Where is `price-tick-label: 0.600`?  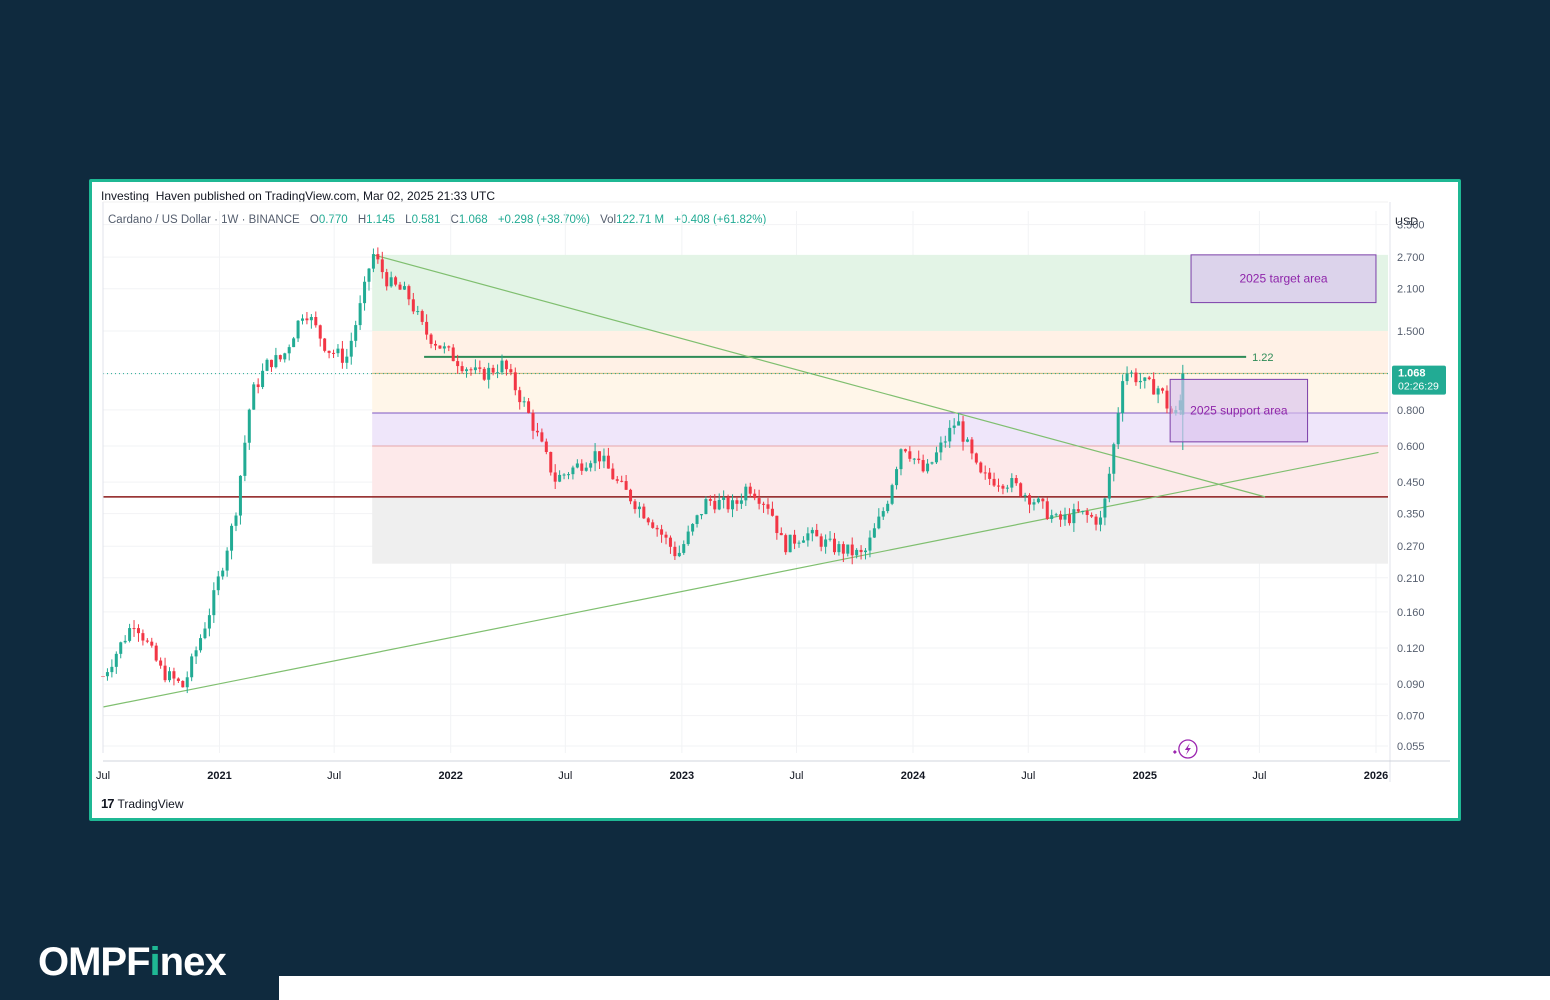 price-tick-label: 0.600 is located at coordinates (1411, 447).